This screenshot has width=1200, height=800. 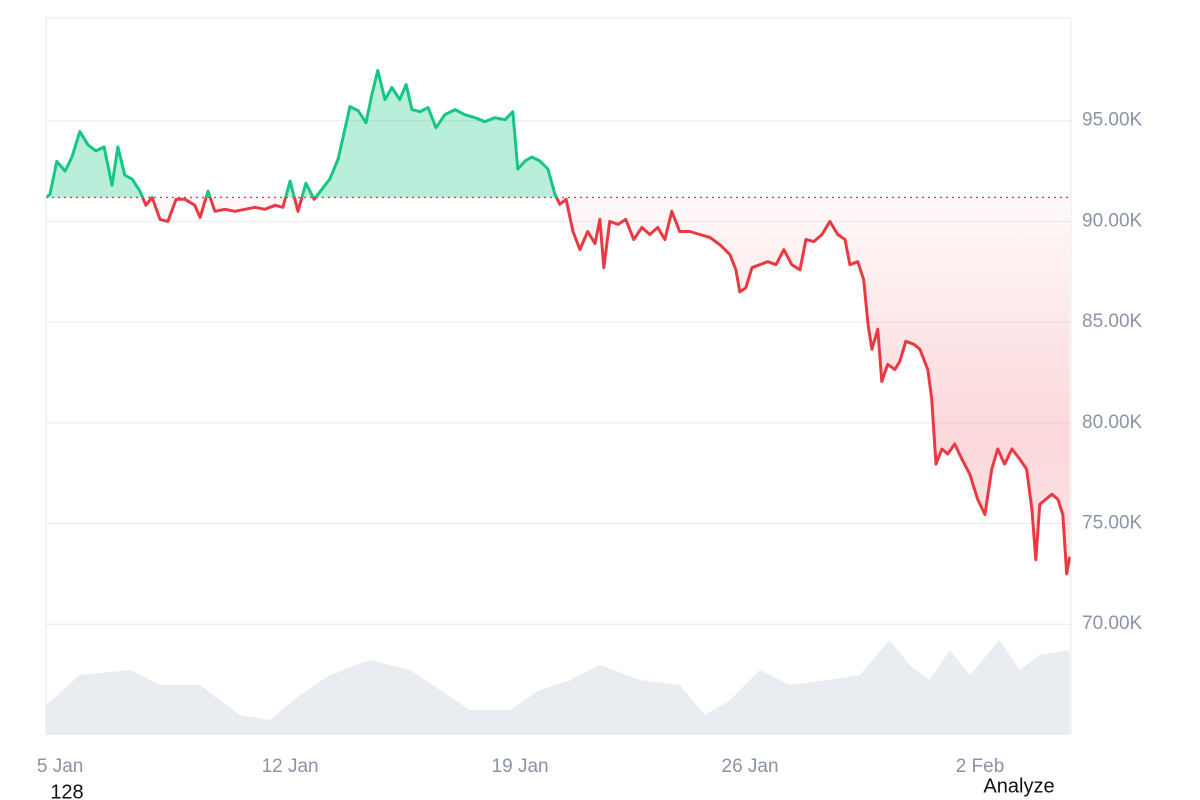 What do you see at coordinates (1018, 786) in the screenshot?
I see `analyze-button: Analyze` at bounding box center [1018, 786].